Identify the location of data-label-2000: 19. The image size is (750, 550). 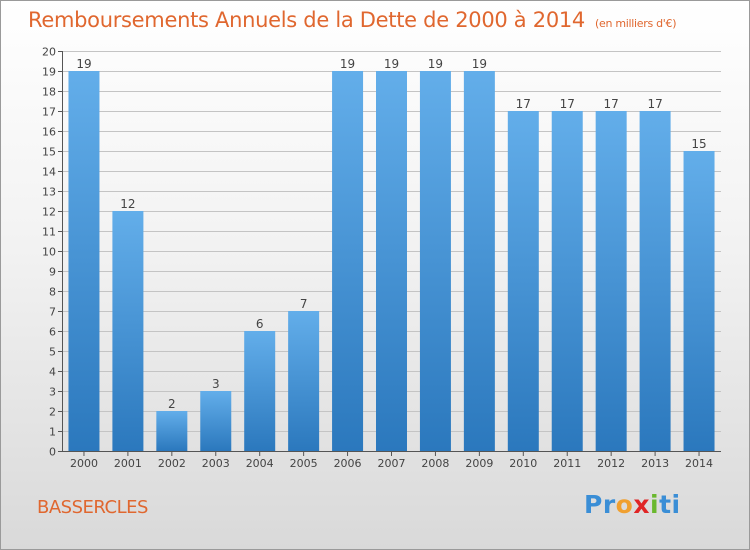
(83, 64).